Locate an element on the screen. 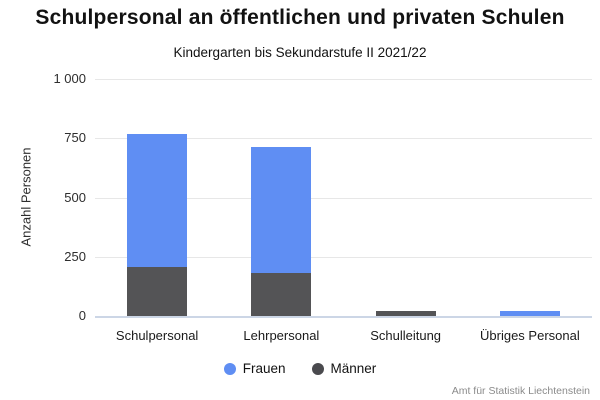 The image size is (600, 400). legend: Frauen Männer is located at coordinates (300, 368).